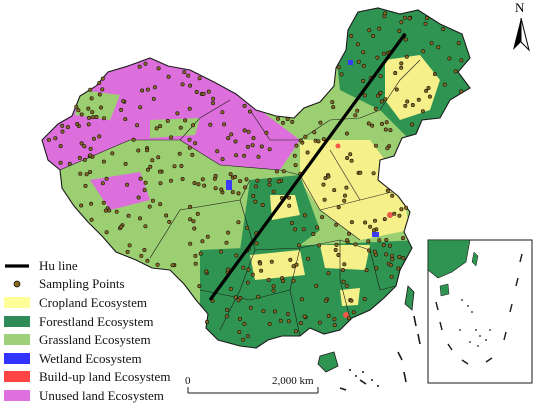 The width and height of the screenshot is (535, 406). What do you see at coordinates (253, 390) in the screenshot?
I see `scale-bar` at bounding box center [253, 390].